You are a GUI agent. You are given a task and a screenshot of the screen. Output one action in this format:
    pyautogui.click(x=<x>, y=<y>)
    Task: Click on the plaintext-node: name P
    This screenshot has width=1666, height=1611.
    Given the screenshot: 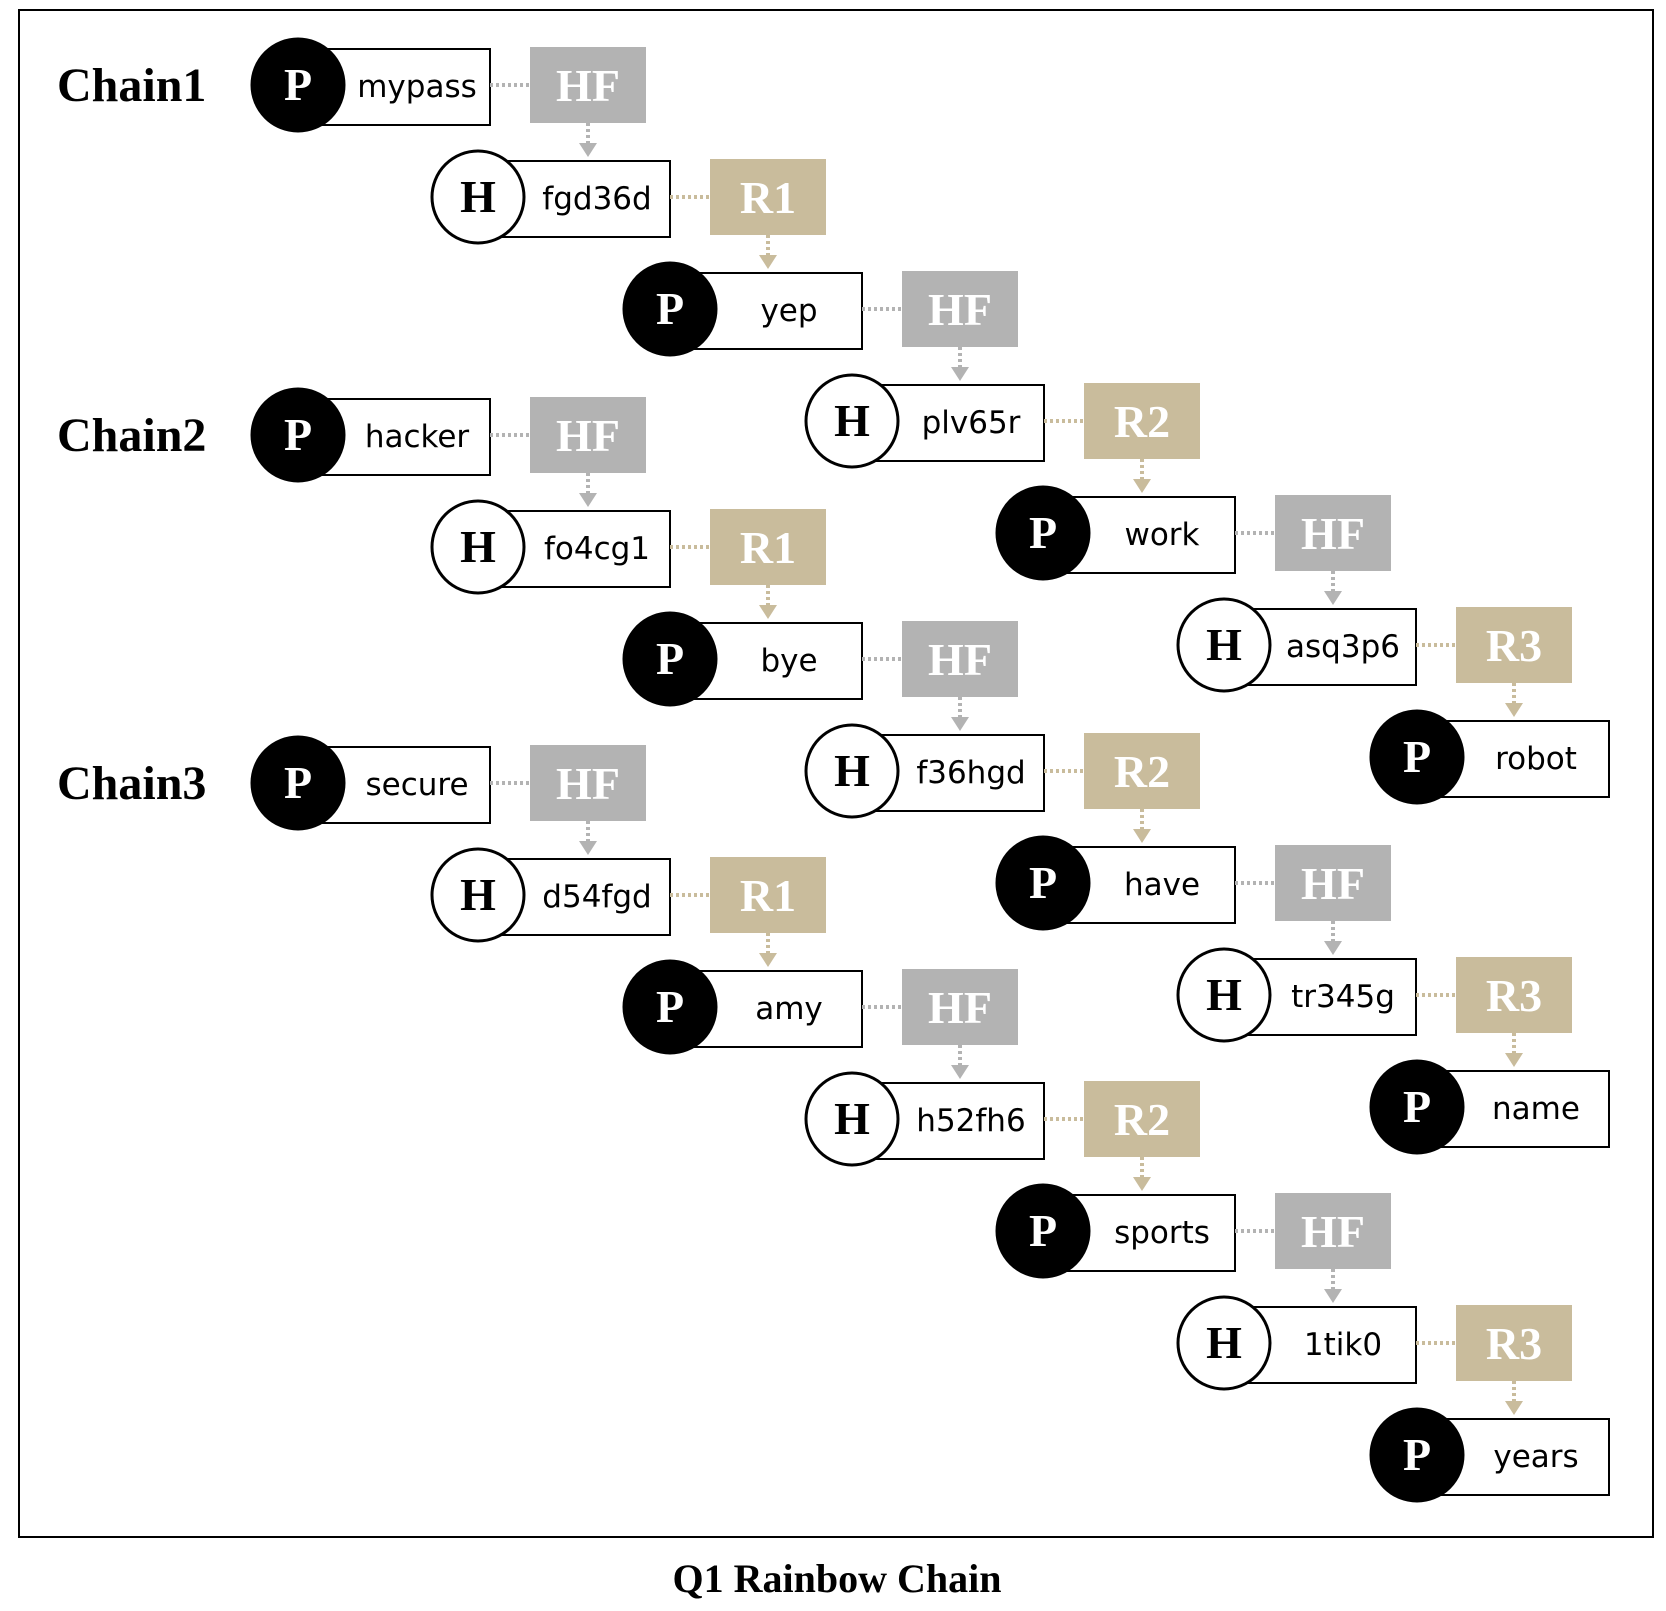 What is the action you would take?
    pyautogui.click(x=1489, y=1107)
    